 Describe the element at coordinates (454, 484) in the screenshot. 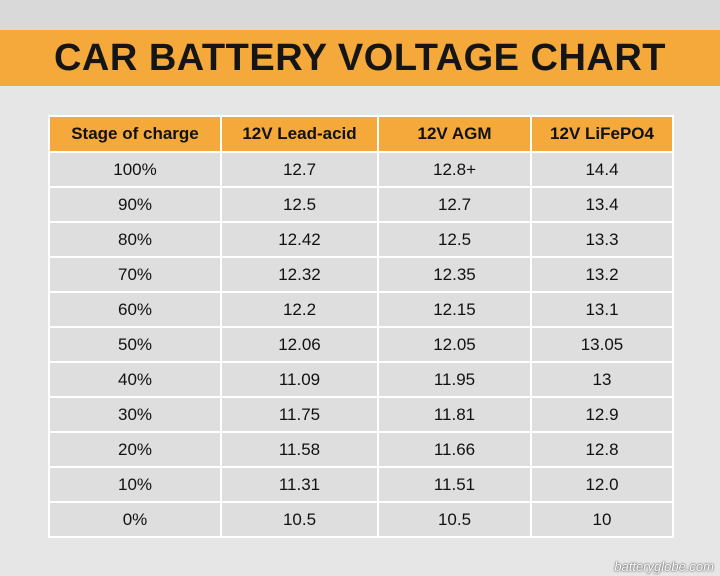

I see `voltage-cell: 11.51` at that location.